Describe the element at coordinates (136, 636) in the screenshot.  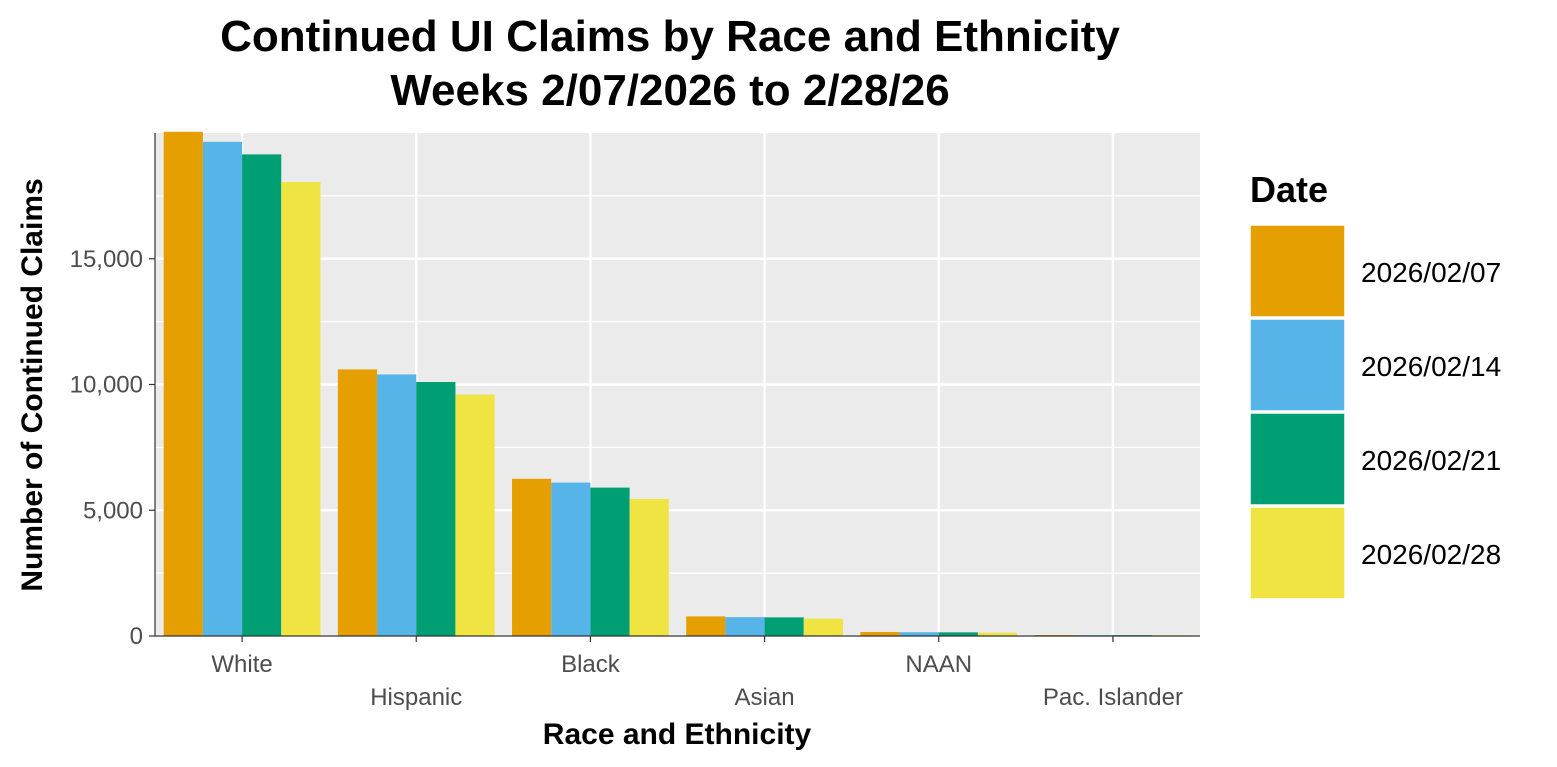
I see `y-tick-label: 0` at that location.